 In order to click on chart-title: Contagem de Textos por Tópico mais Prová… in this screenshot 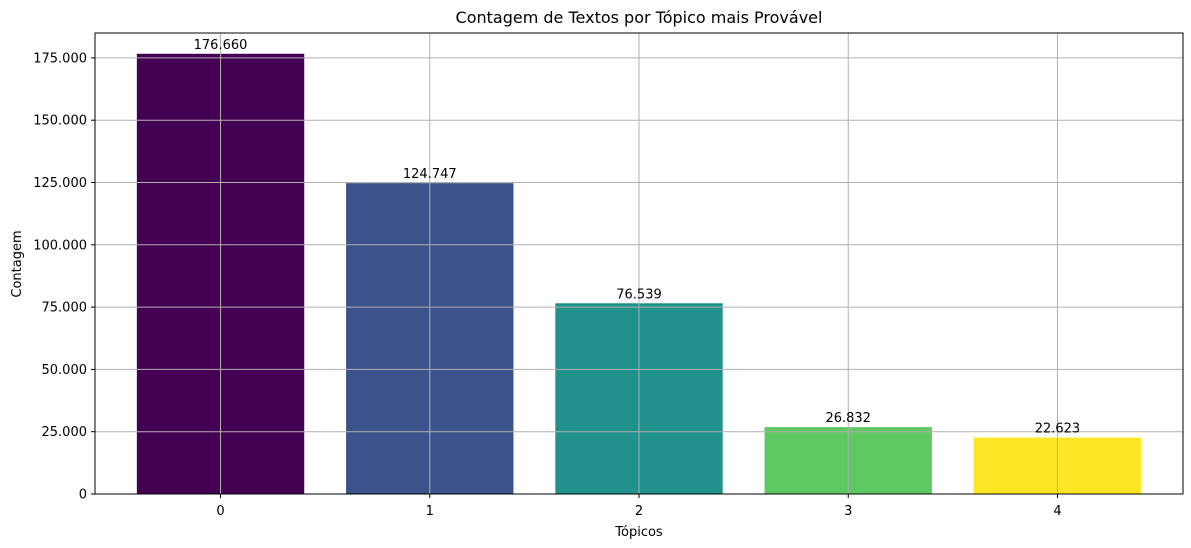, I will do `click(639, 17)`.